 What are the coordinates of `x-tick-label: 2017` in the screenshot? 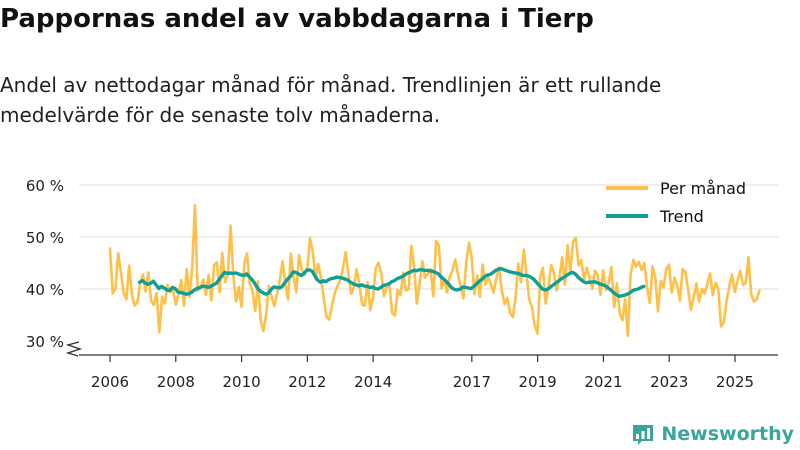 It's located at (472, 382).